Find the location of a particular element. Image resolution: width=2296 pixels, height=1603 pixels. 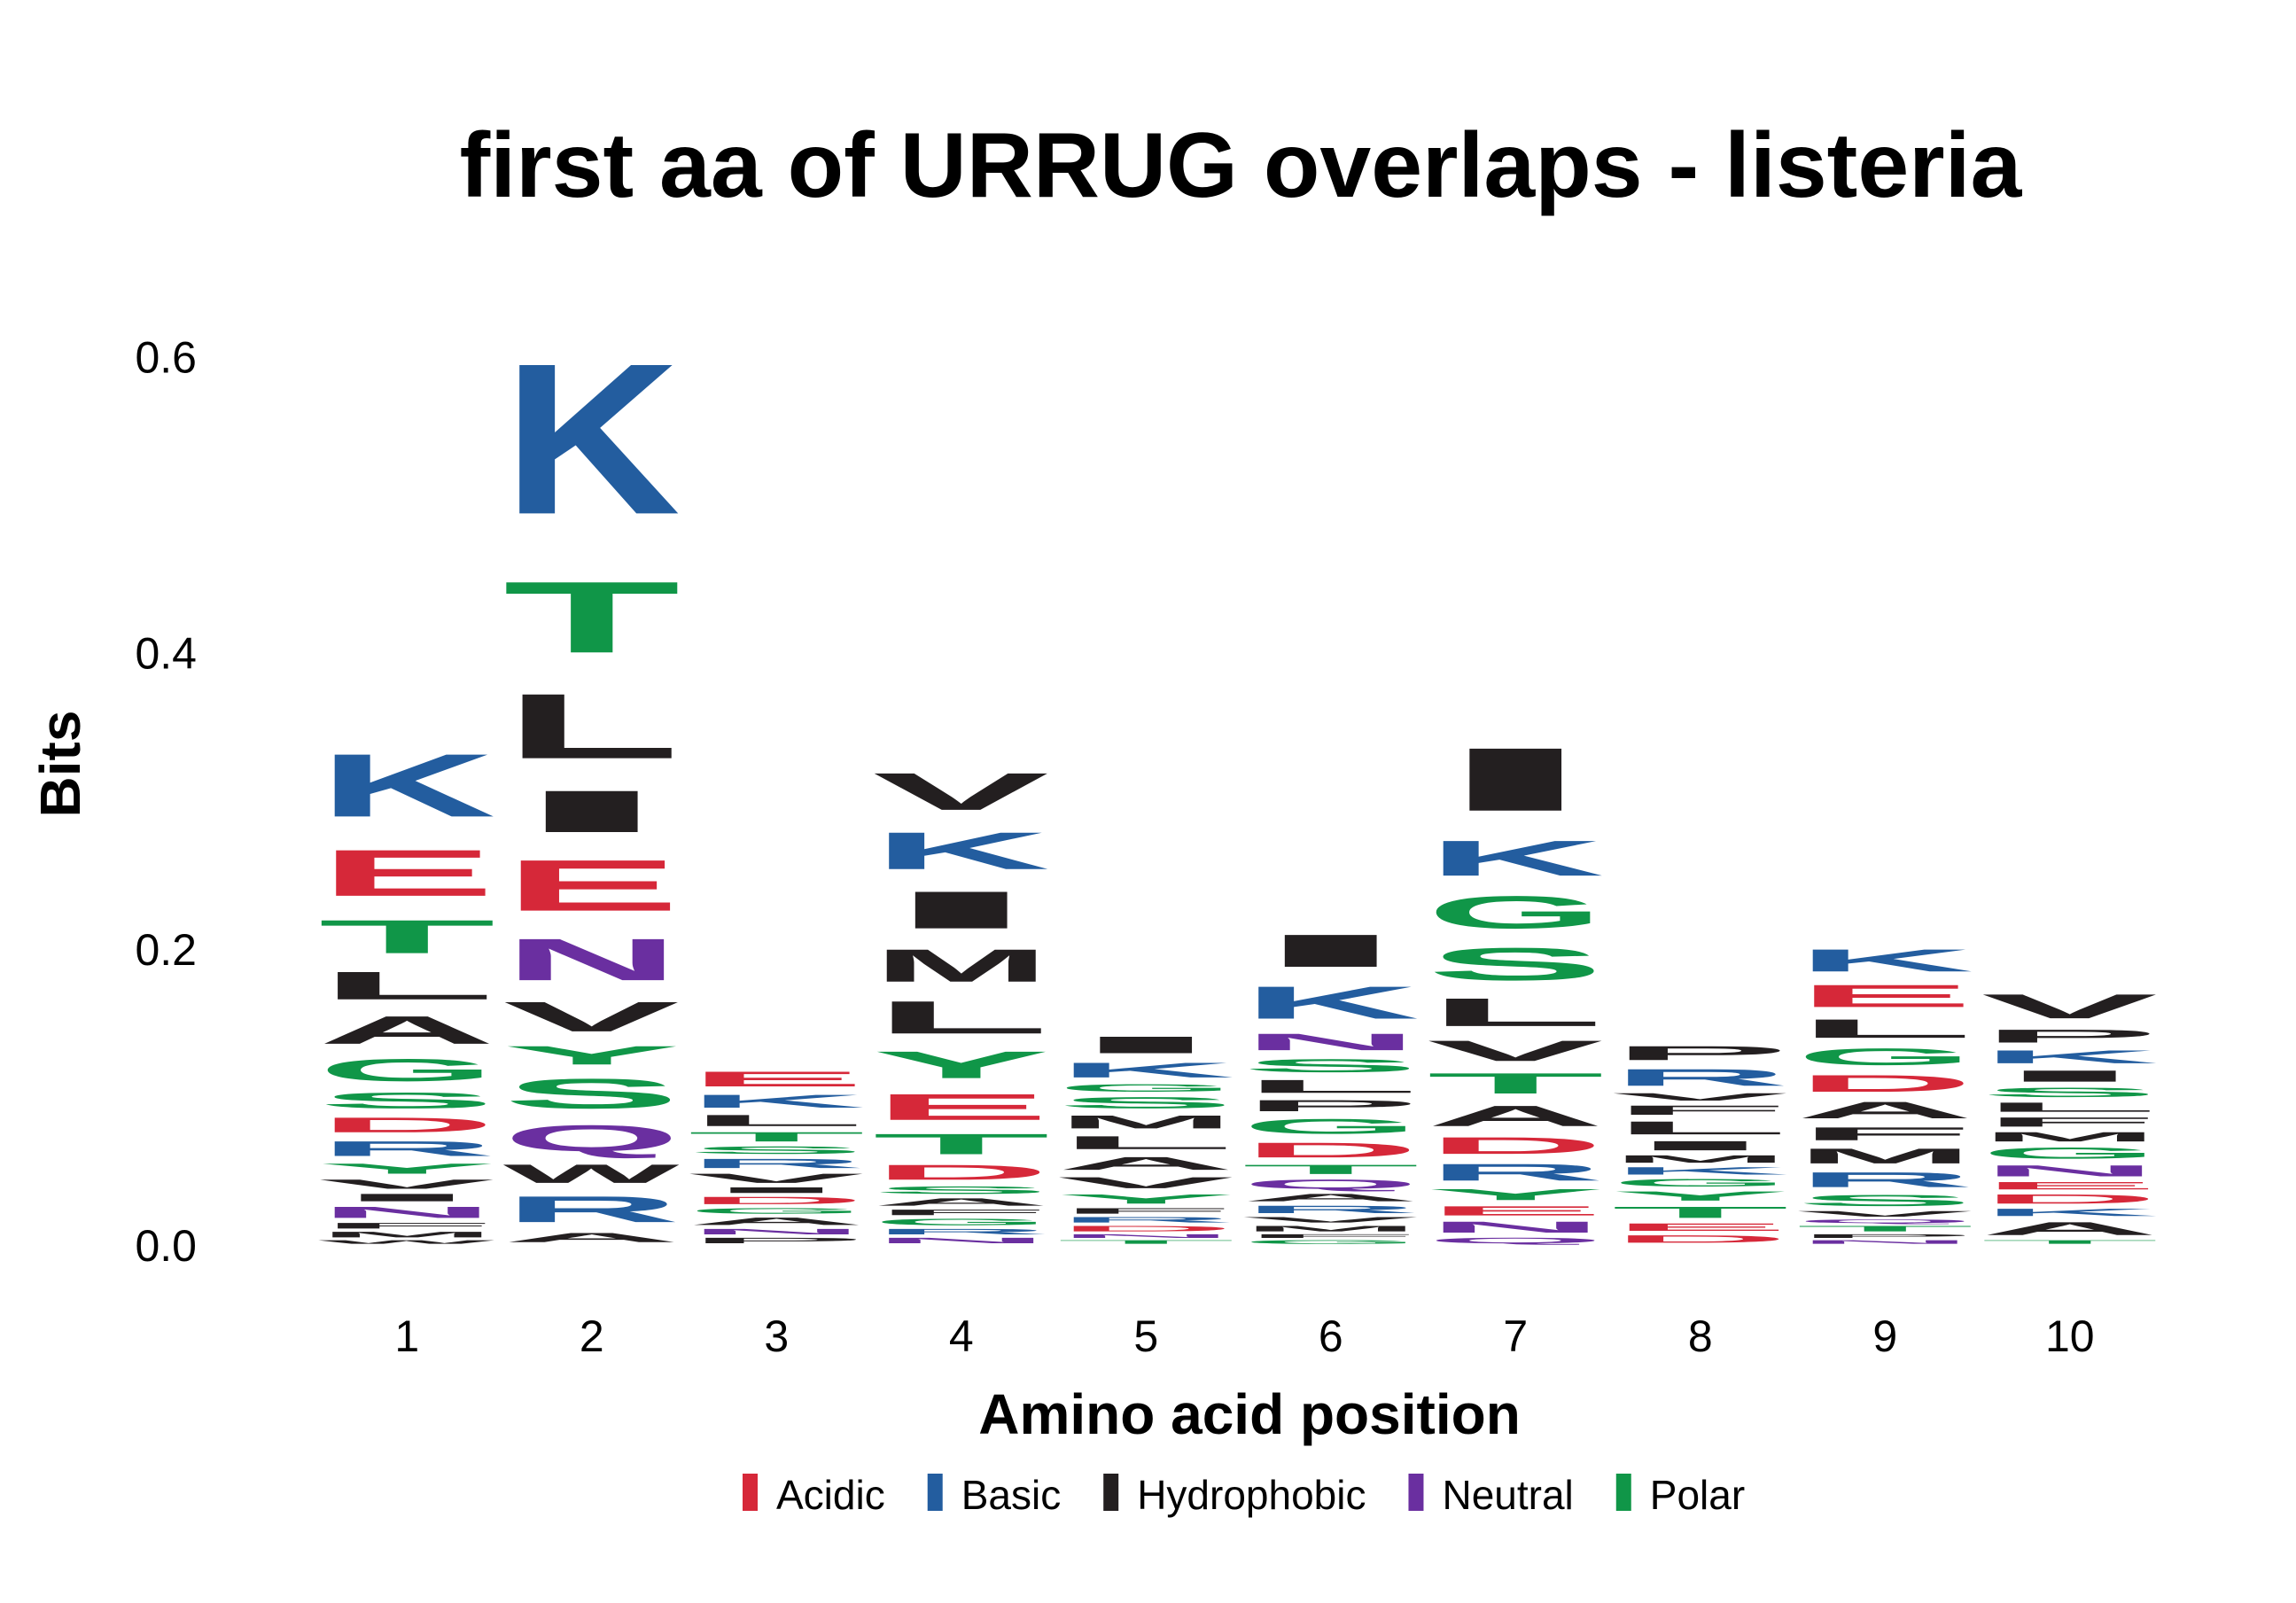

legend-label: Neutral is located at coordinates (1507, 1495).